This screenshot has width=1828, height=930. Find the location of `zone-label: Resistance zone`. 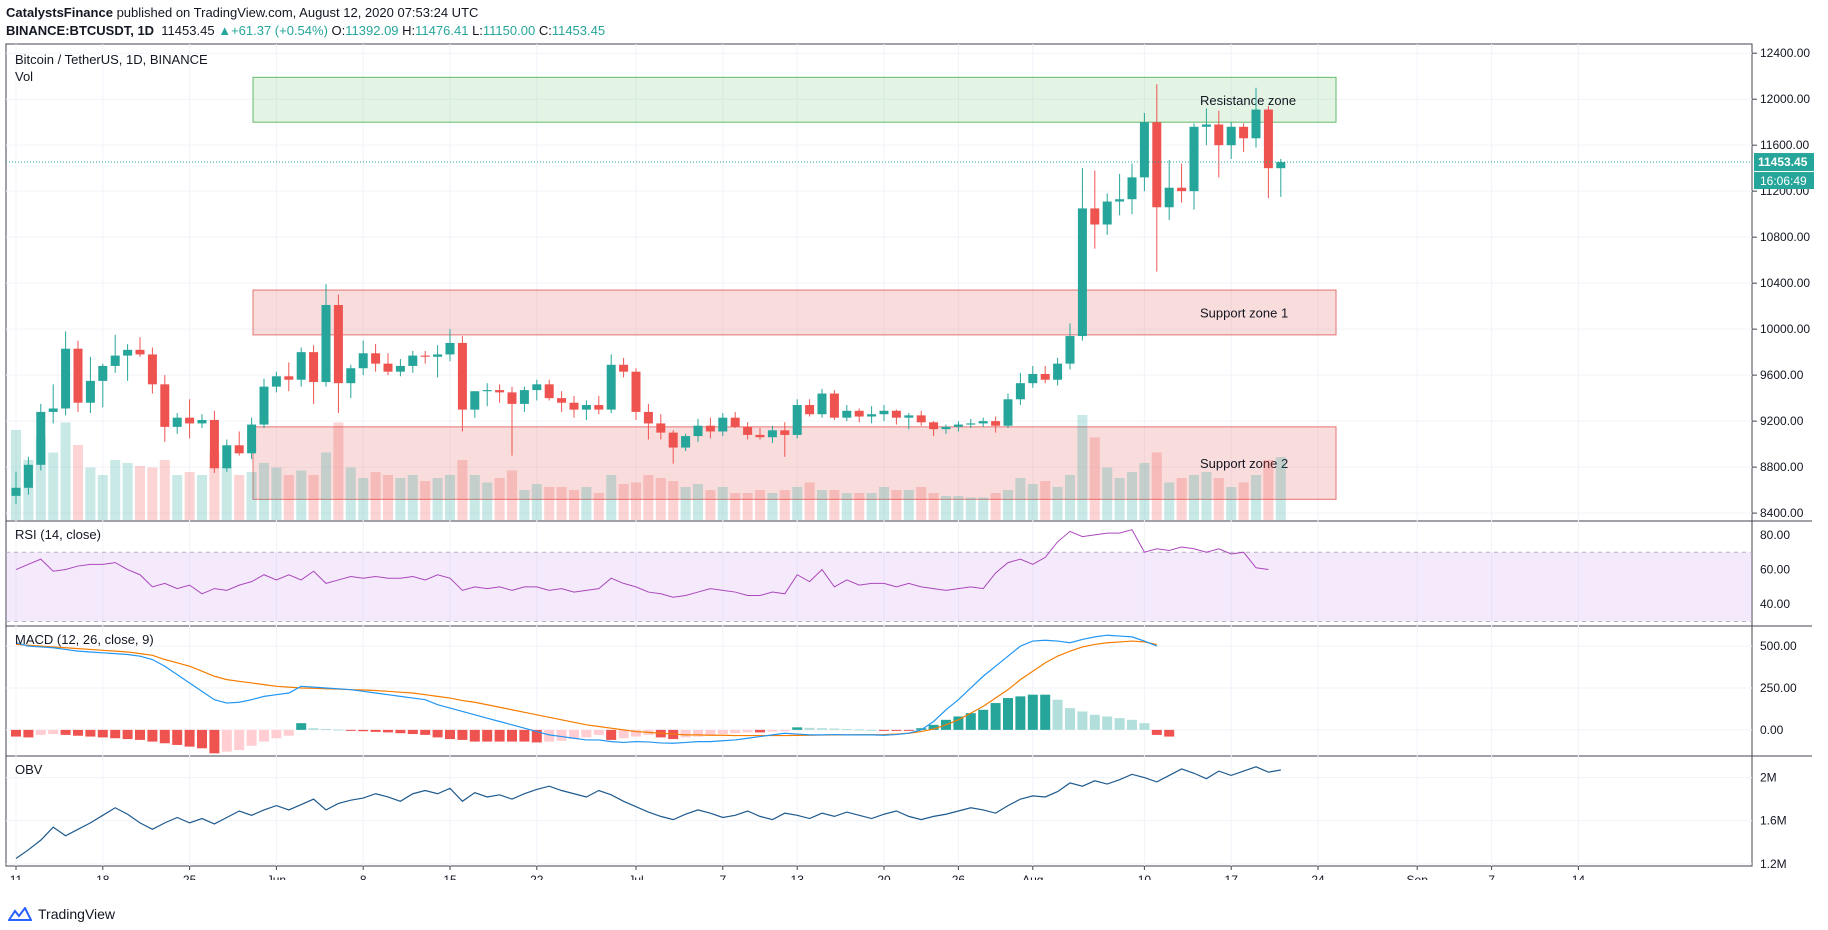

zone-label: Resistance zone is located at coordinates (1248, 100).